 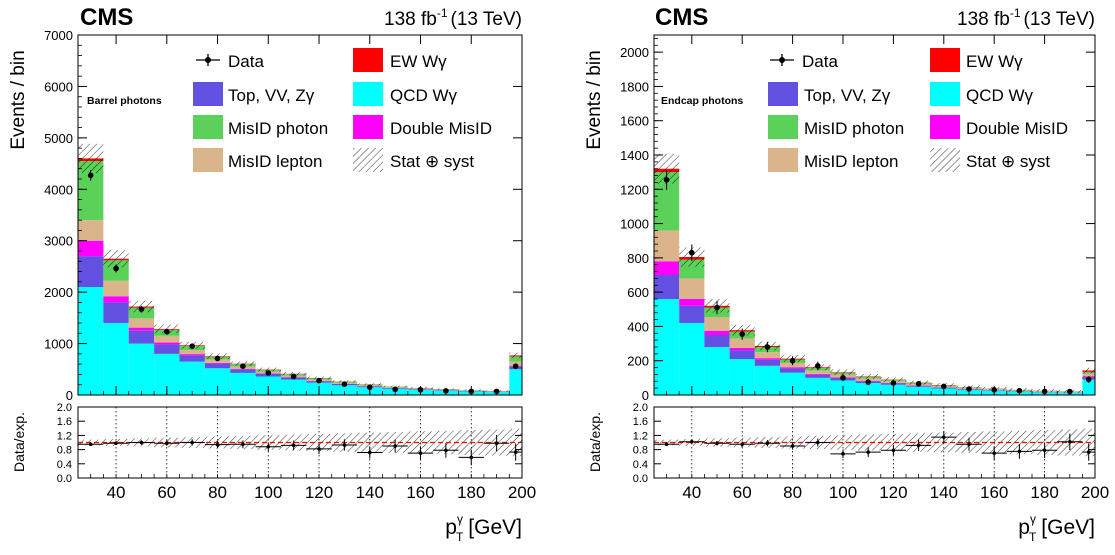 What do you see at coordinates (471, 492) in the screenshot?
I see `x-tick-label: 180` at bounding box center [471, 492].